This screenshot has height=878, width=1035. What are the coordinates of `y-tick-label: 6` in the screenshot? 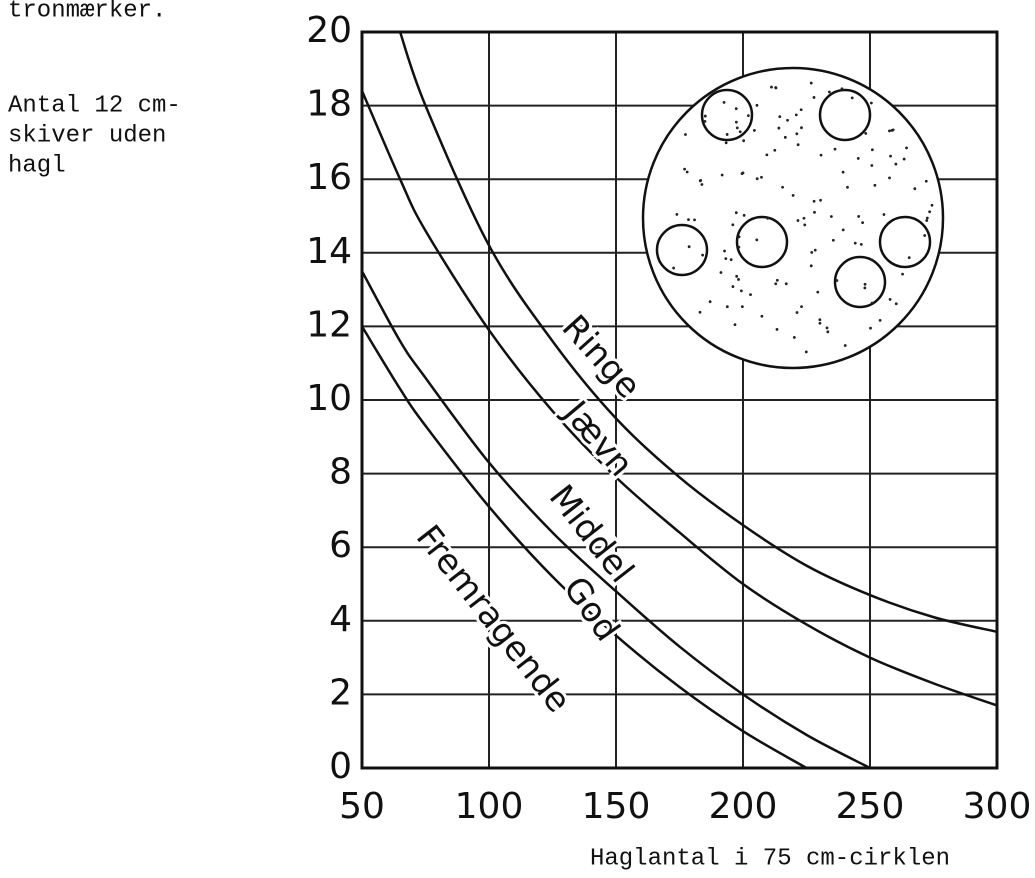 It's located at (340, 545).